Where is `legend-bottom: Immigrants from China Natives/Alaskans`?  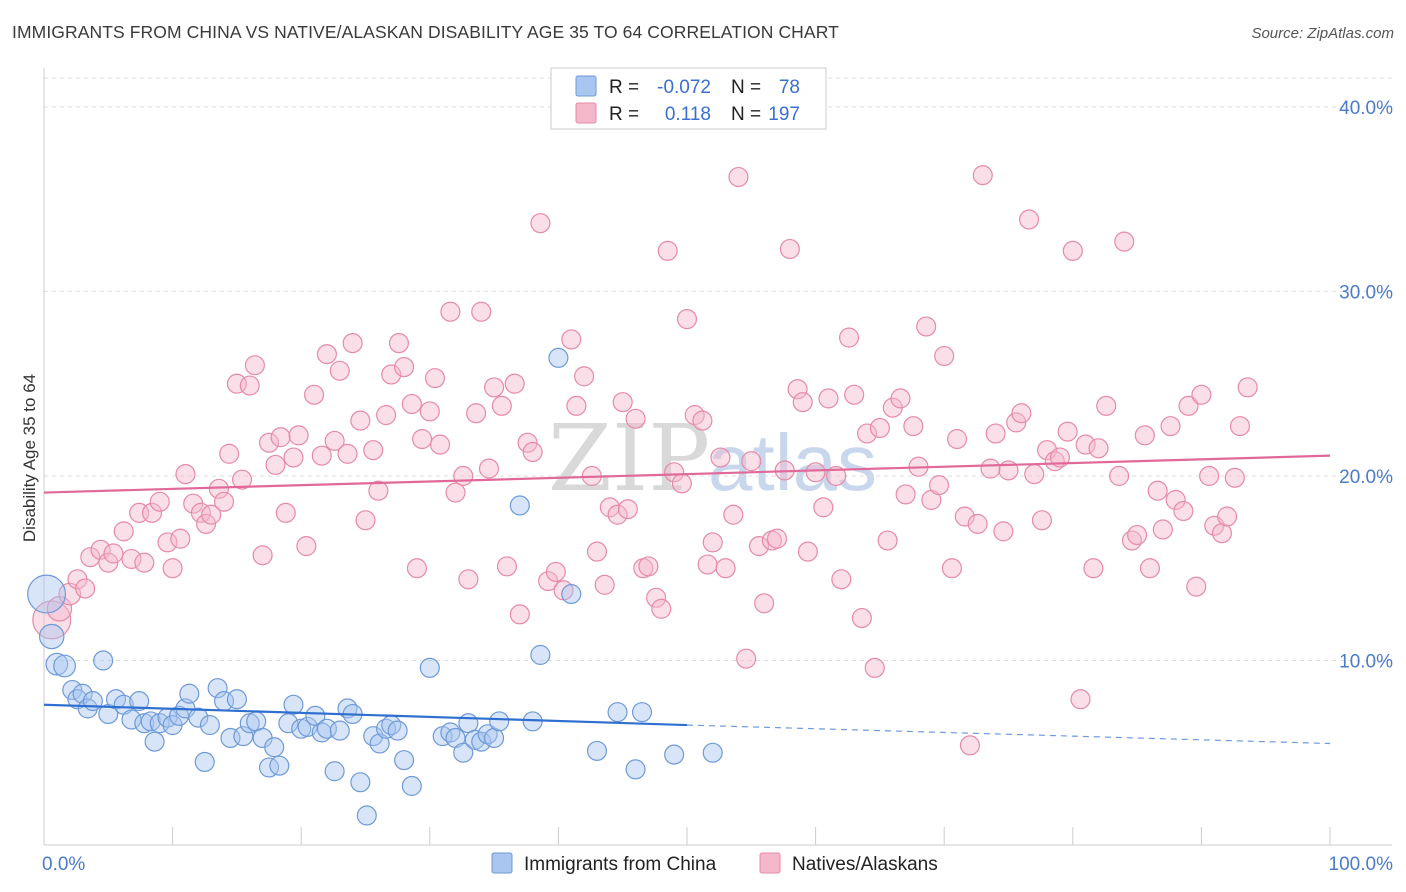 legend-bottom: Immigrants from China Natives/Alaskans is located at coordinates (714, 863).